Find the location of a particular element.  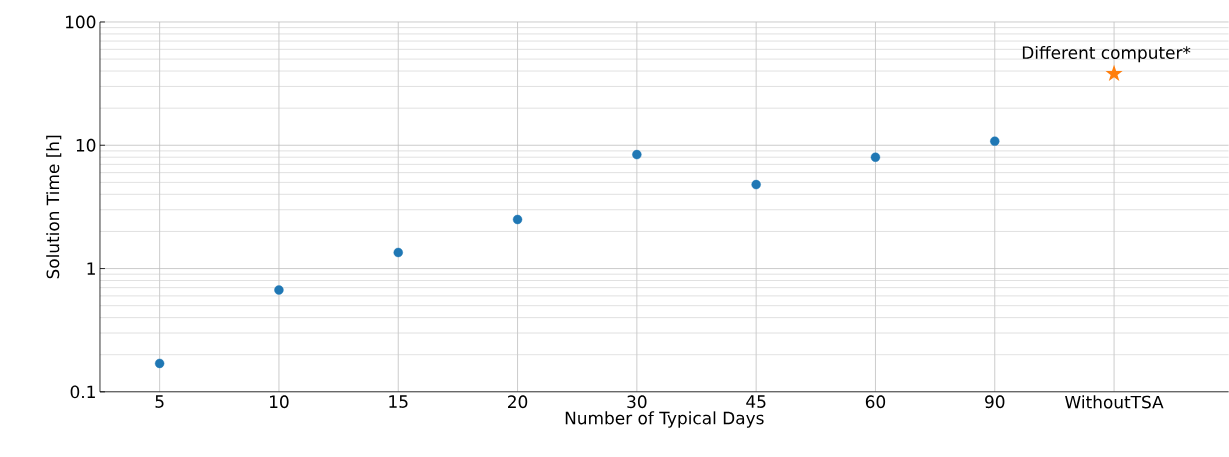

x-tick-label: 90 is located at coordinates (995, 402).